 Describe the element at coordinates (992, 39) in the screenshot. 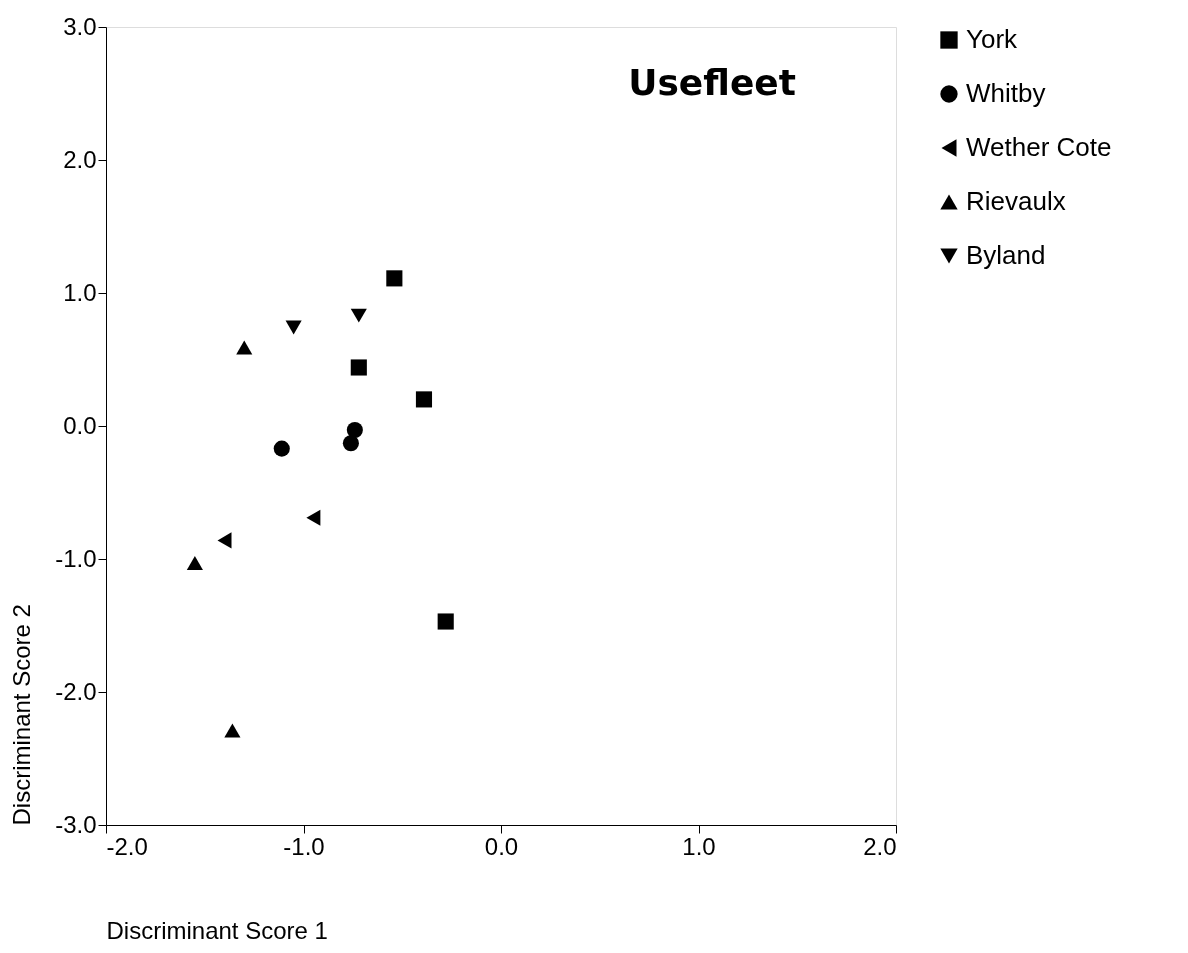

I see `legend-label: York` at that location.